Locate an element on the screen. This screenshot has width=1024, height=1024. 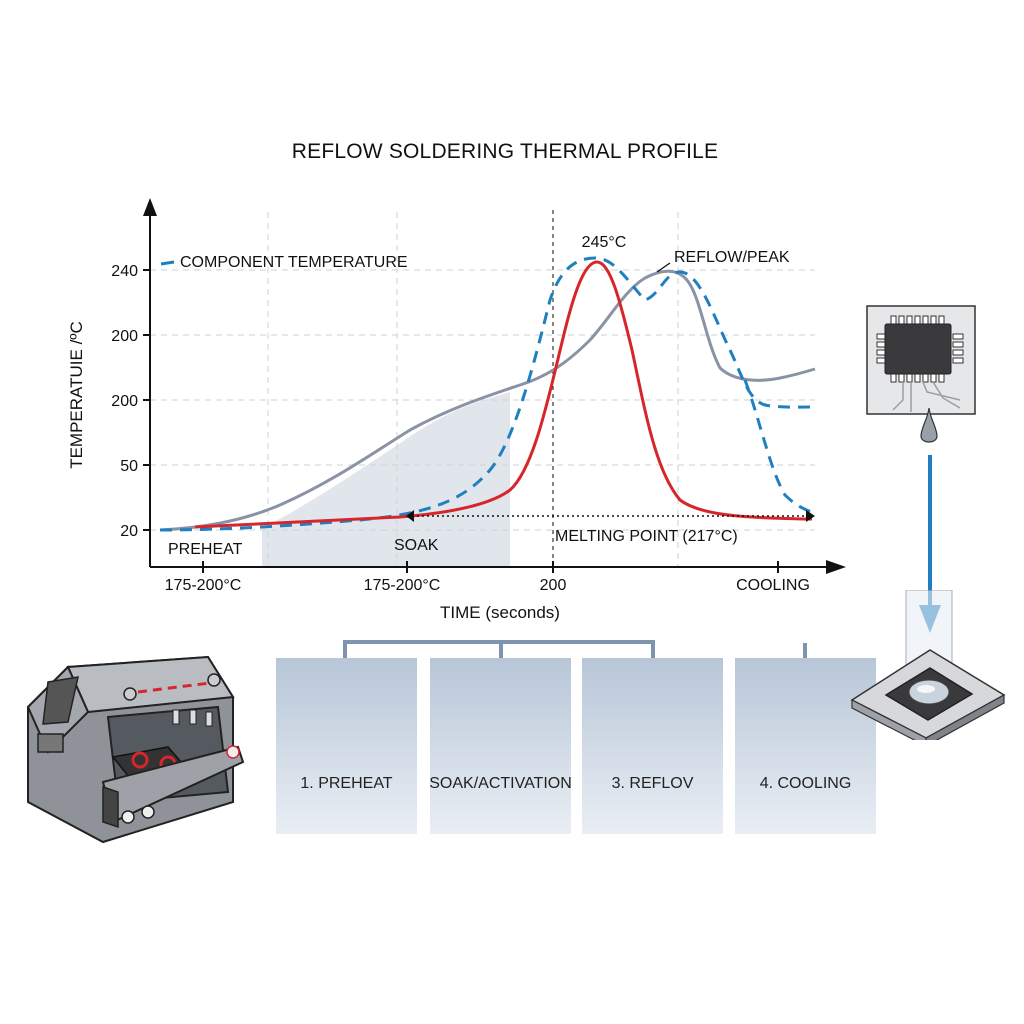
soak-zone-label: SOAK is located at coordinates (416, 545).